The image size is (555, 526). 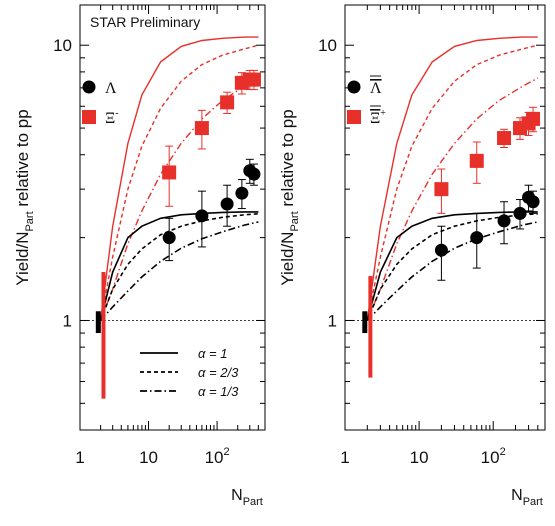 What do you see at coordinates (212, 353) in the screenshot?
I see `legend-curve-label: α = 1` at bounding box center [212, 353].